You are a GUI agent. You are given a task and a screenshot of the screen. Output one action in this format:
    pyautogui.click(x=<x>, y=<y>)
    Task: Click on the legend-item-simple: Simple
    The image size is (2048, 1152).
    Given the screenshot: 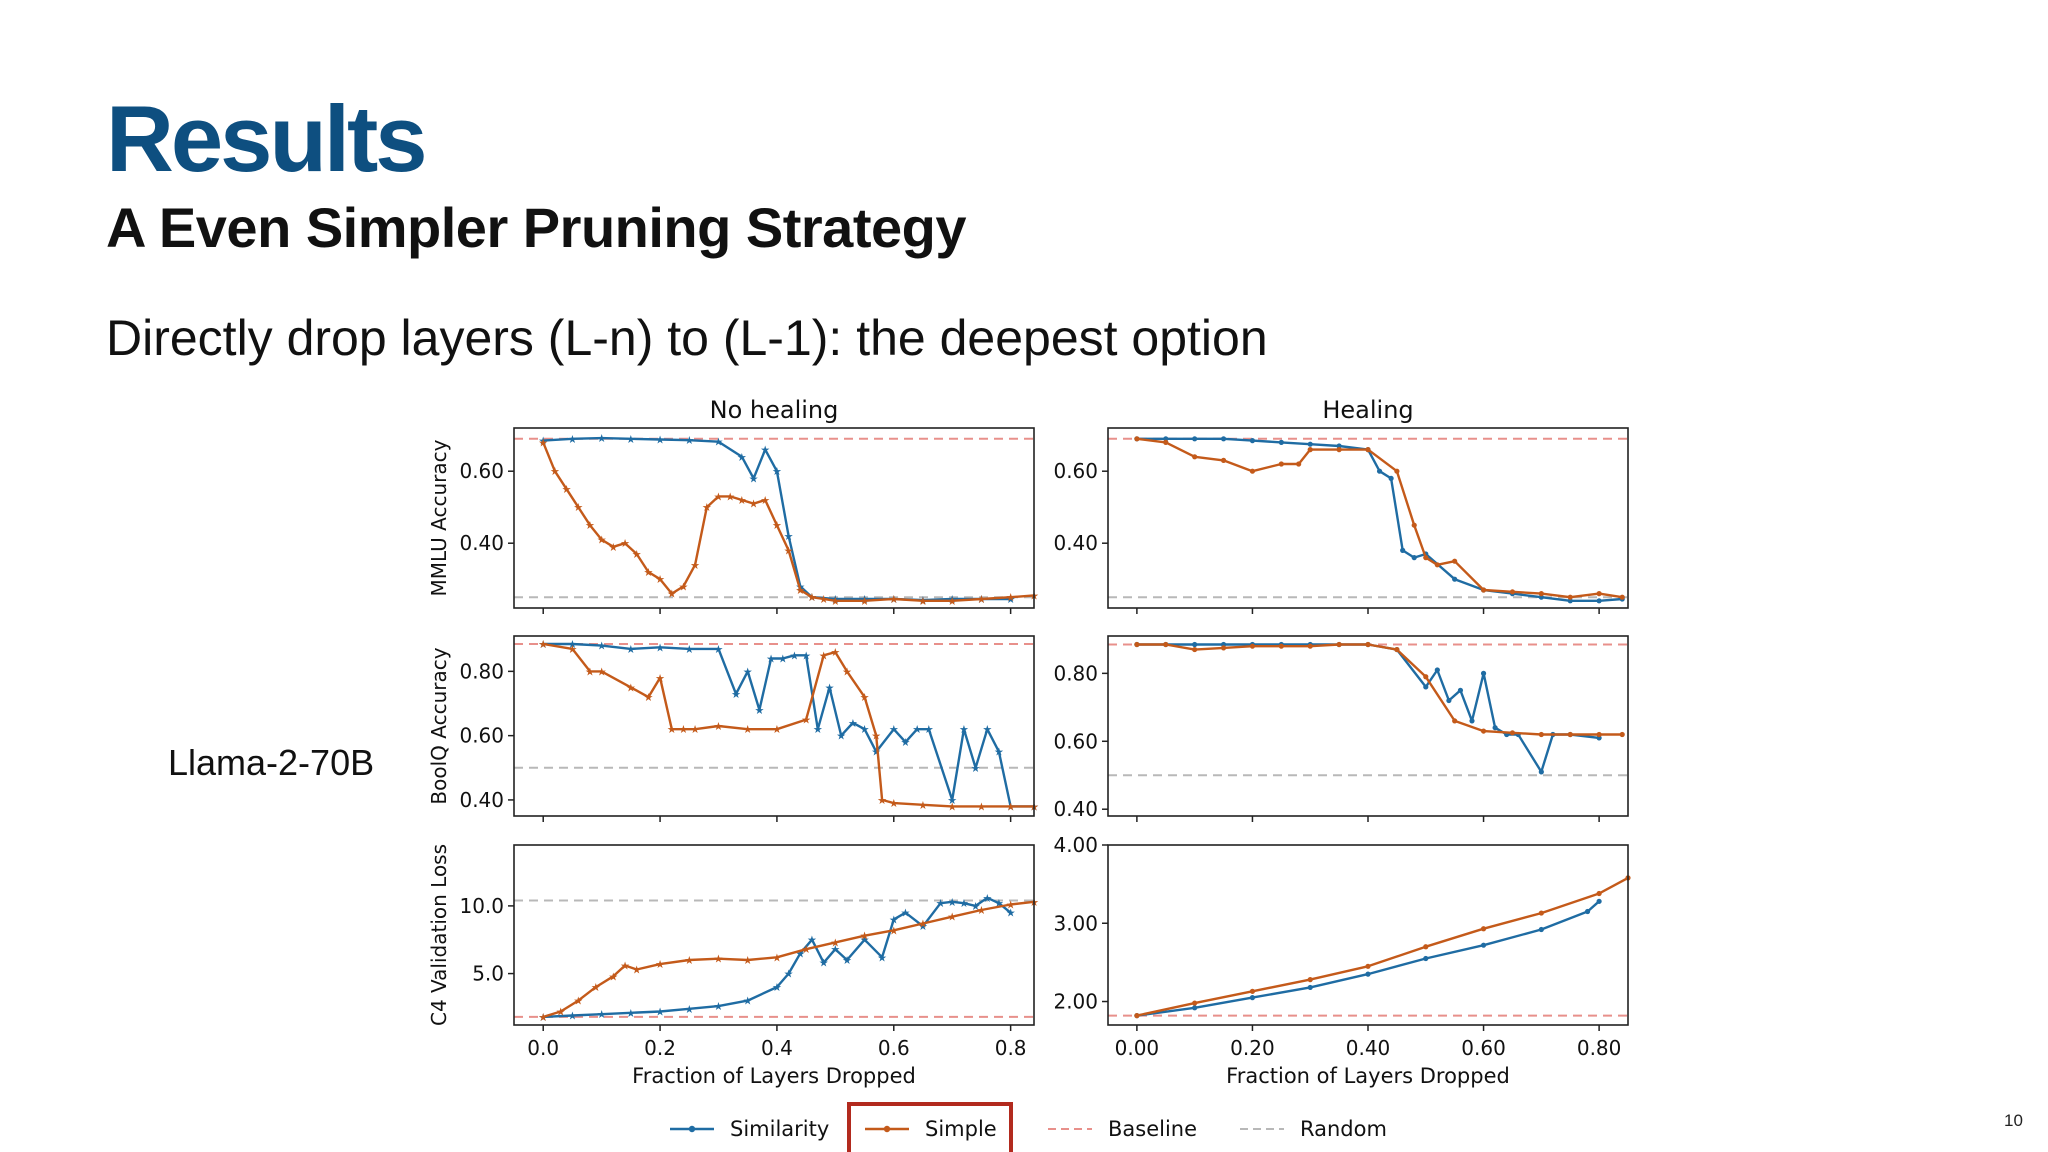 What is the action you would take?
    pyautogui.click(x=930, y=1127)
    